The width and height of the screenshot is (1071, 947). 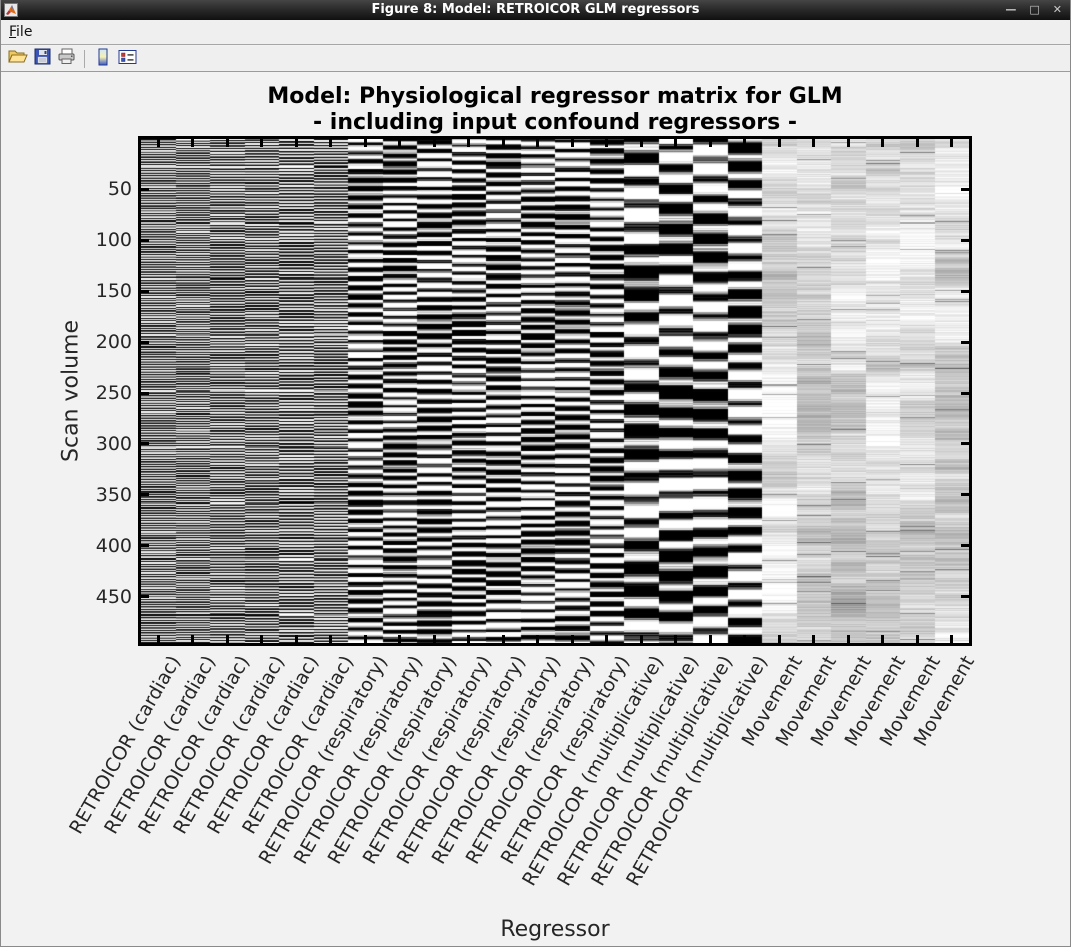 What do you see at coordinates (113, 443) in the screenshot?
I see `y-tick-label: 300` at bounding box center [113, 443].